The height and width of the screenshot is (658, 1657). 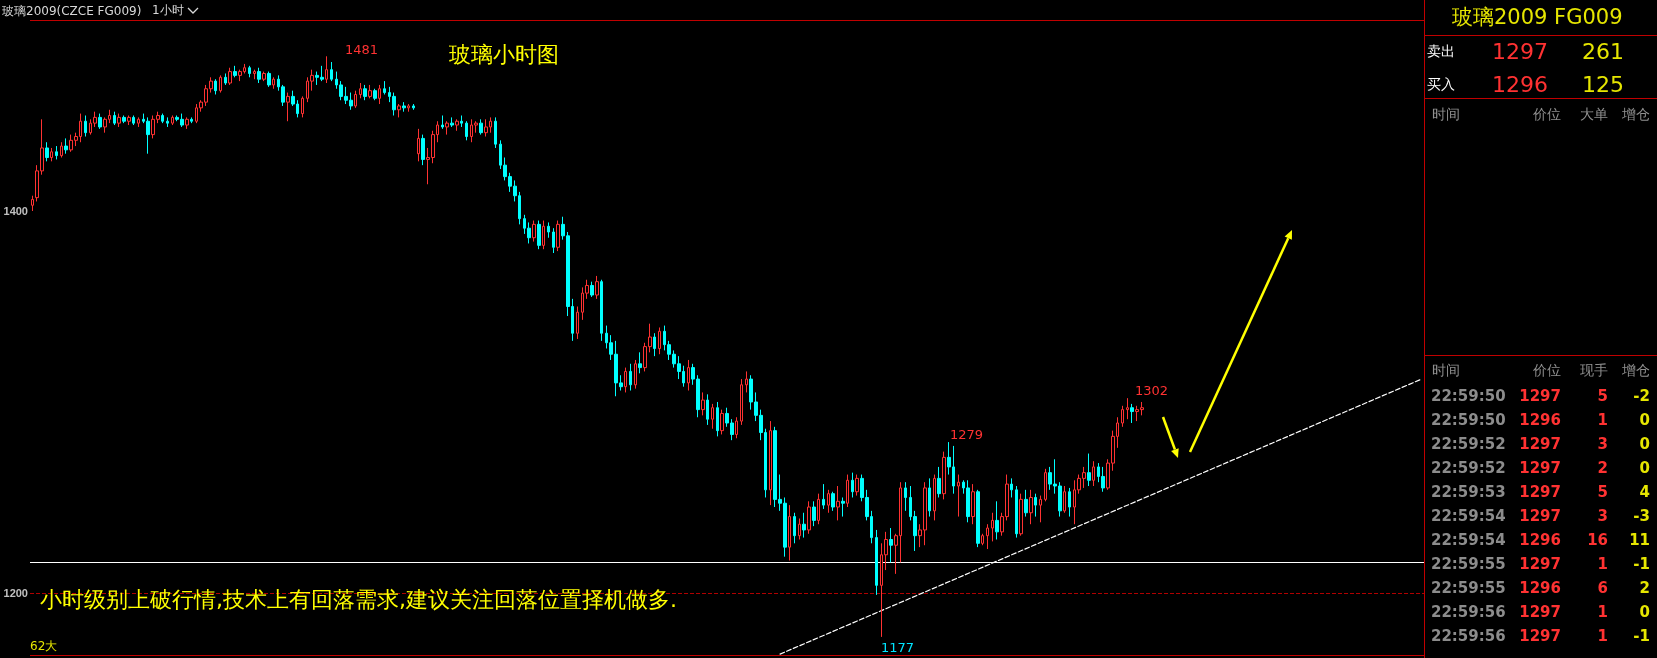 I want to click on text: 4, so click(x=1644, y=491).